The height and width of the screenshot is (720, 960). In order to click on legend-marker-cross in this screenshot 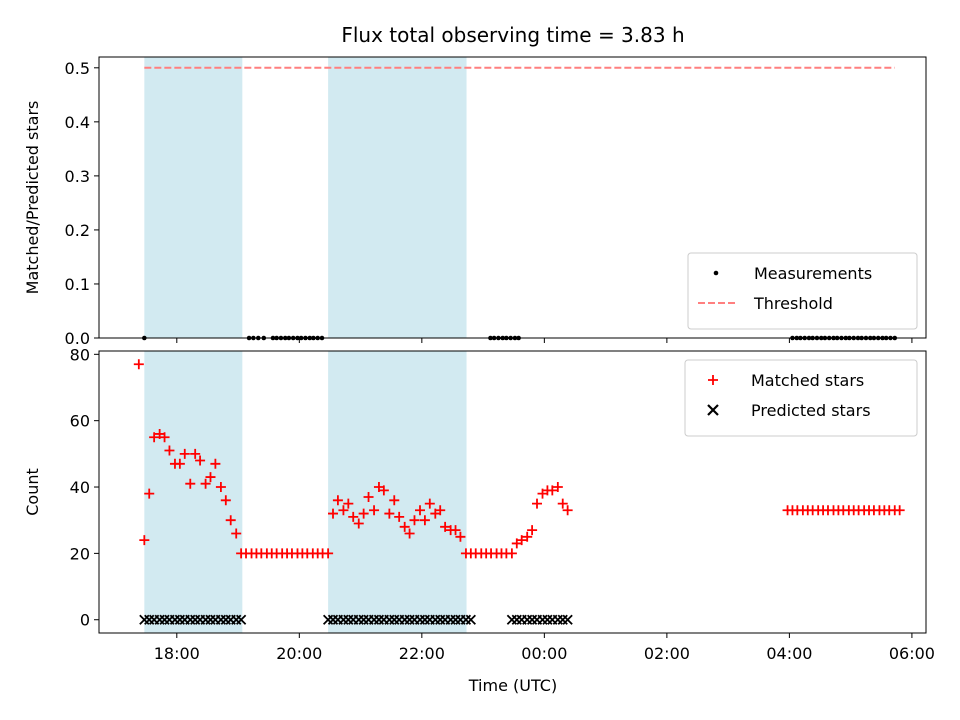, I will do `click(713, 410)`.